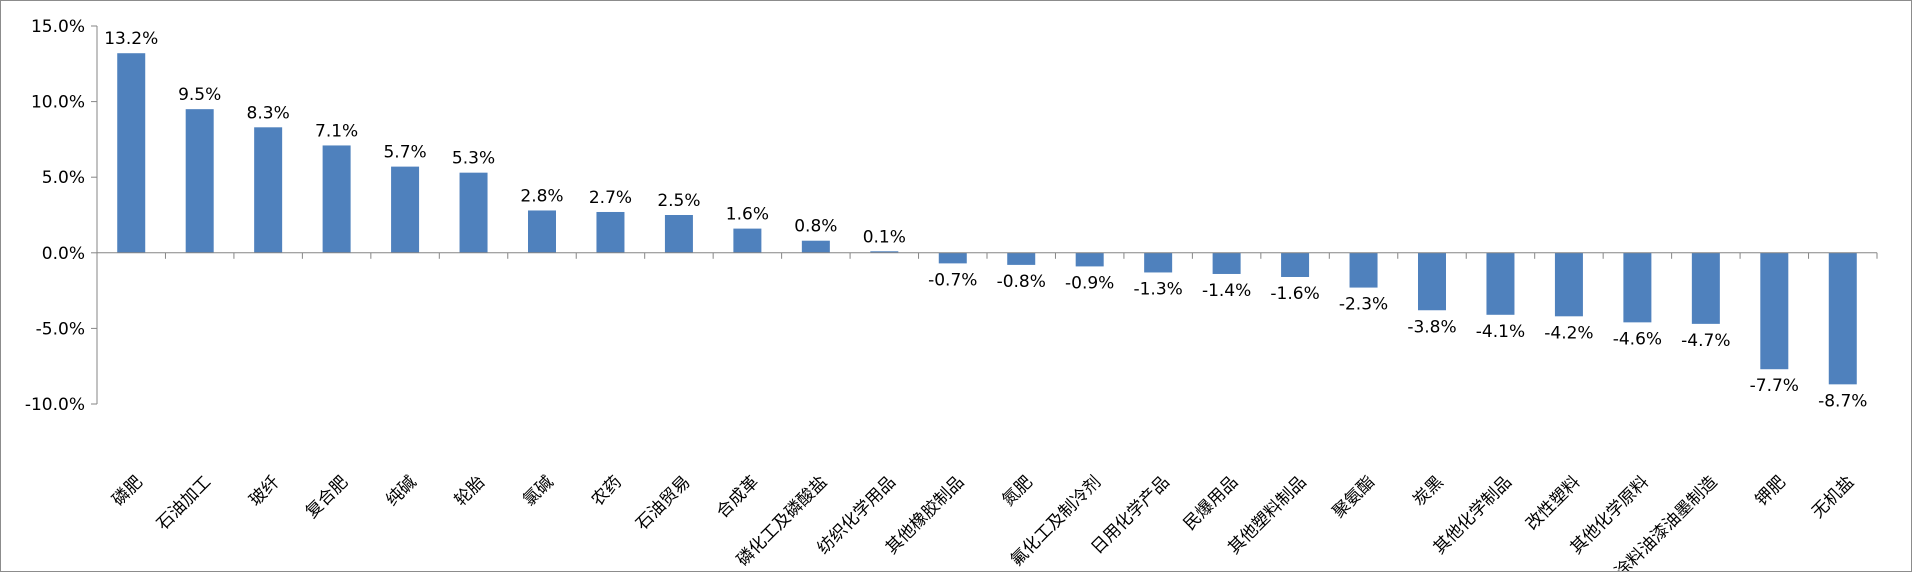 The height and width of the screenshot is (572, 1912). I want to click on data-label: -4.1%, so click(1500, 332).